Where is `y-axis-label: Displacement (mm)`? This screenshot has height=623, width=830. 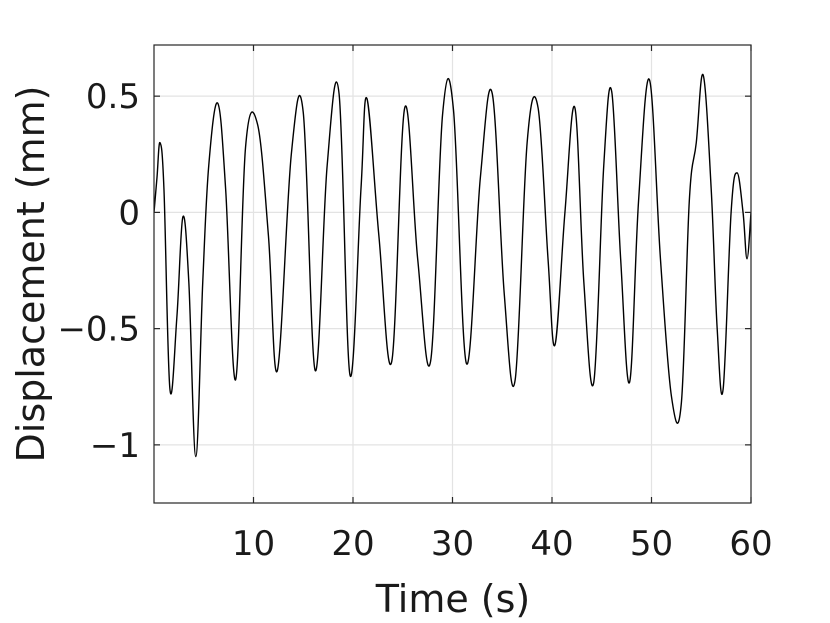
y-axis-label: Displacement (mm) is located at coordinates (31, 274).